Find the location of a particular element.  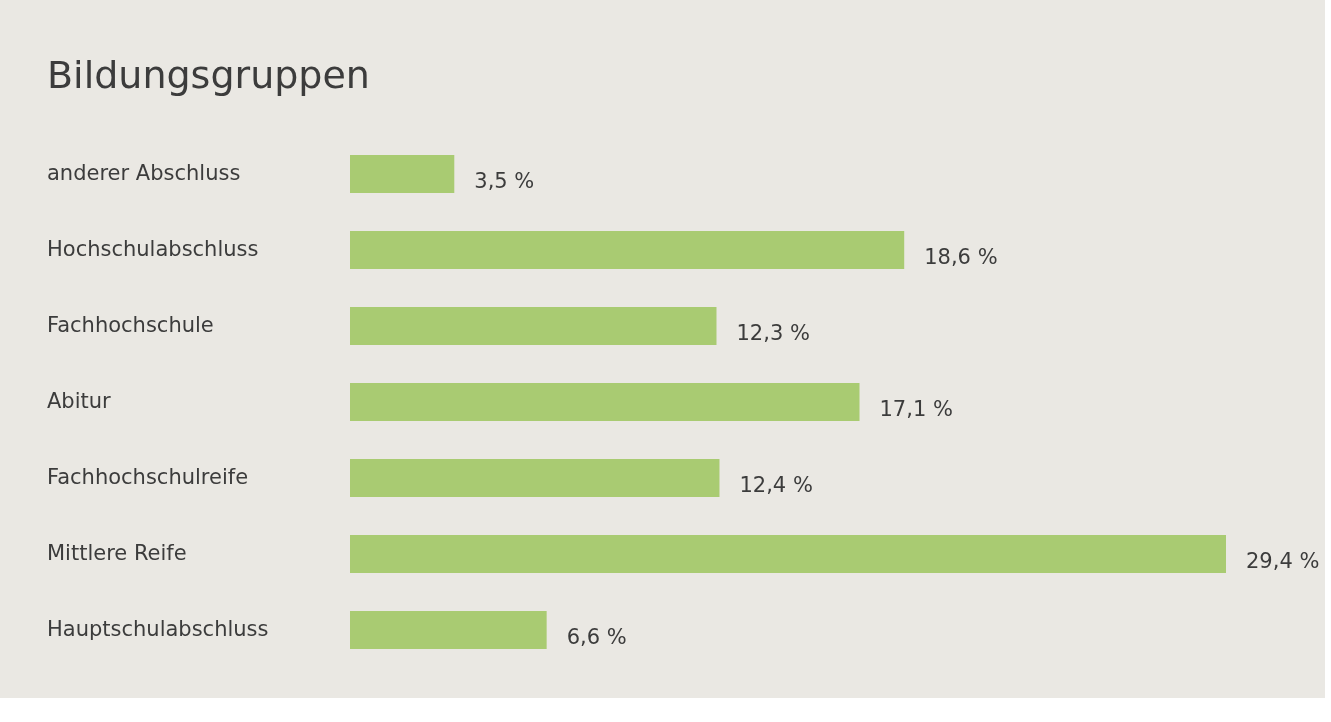

data-label: 17,1 % is located at coordinates (916, 409).